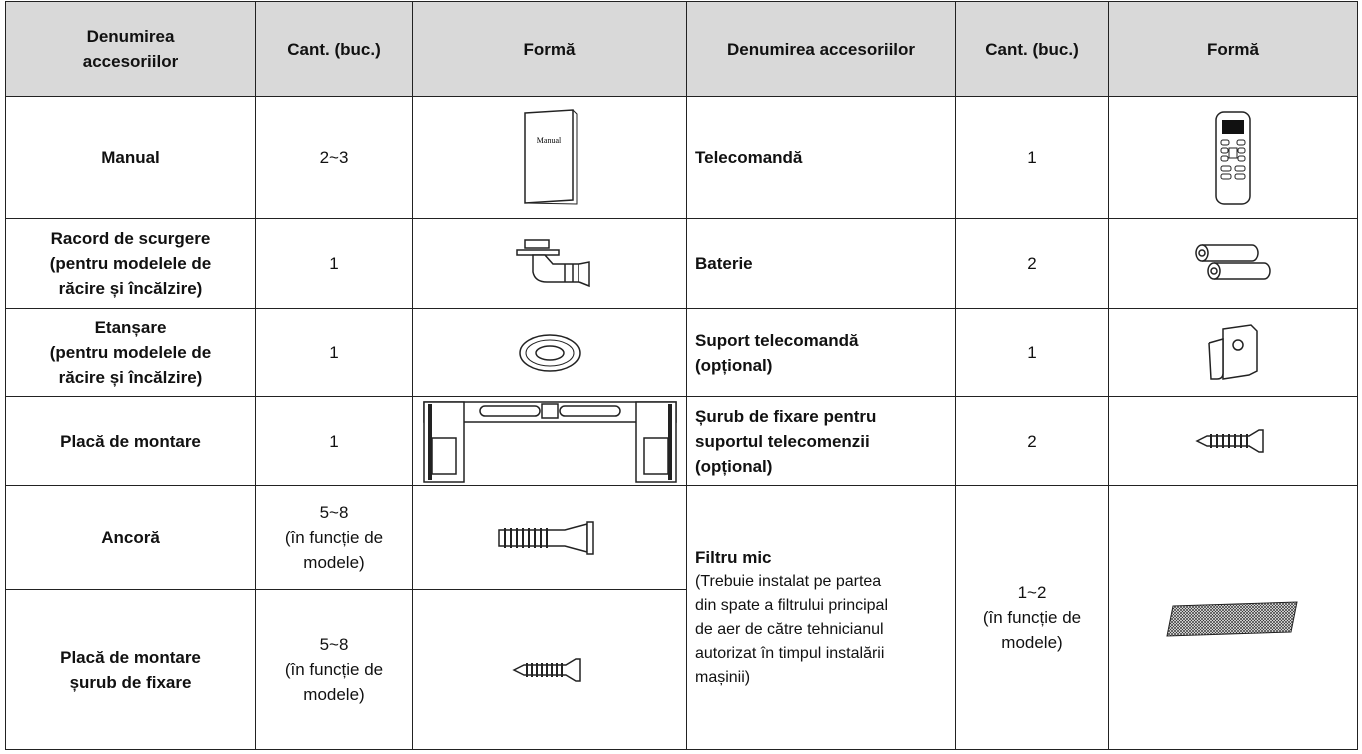 This screenshot has height=754, width=1362. Describe the element at coordinates (821, 157) in the screenshot. I see `name-cell: Telecomandă` at that location.